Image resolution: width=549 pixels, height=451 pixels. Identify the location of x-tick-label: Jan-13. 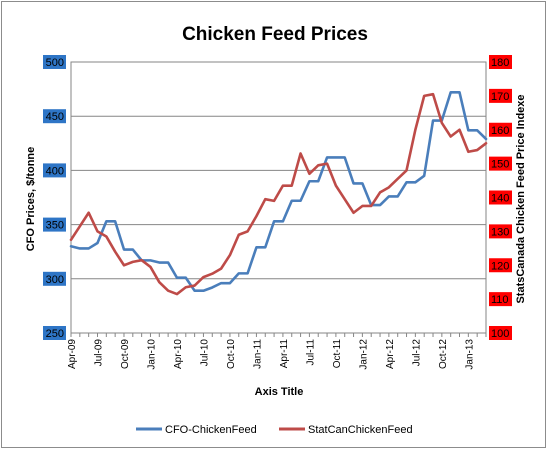
(469, 354).